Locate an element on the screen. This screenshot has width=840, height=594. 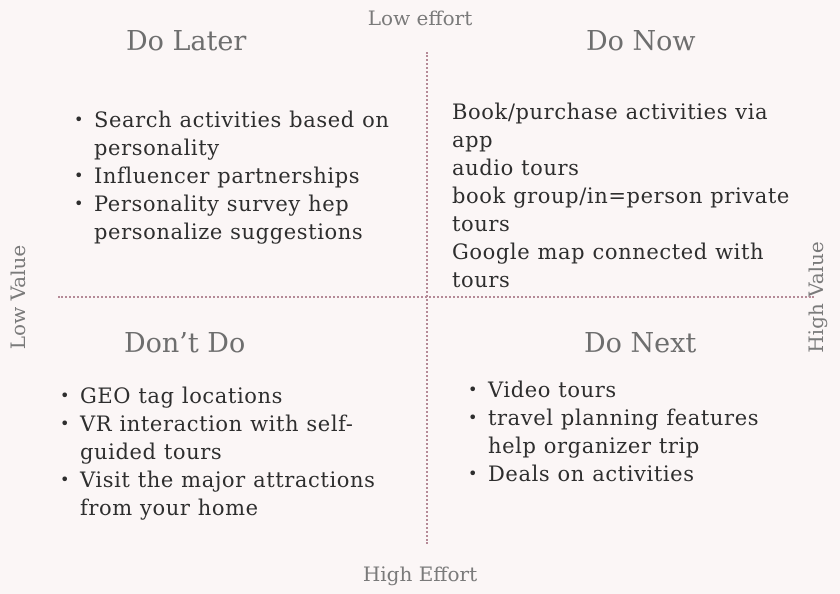
list-item: audio tours is located at coordinates (516, 168).